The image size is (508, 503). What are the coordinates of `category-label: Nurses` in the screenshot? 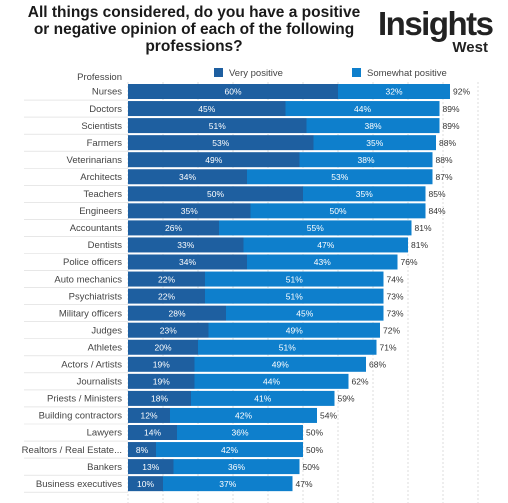 It's located at (107, 92).